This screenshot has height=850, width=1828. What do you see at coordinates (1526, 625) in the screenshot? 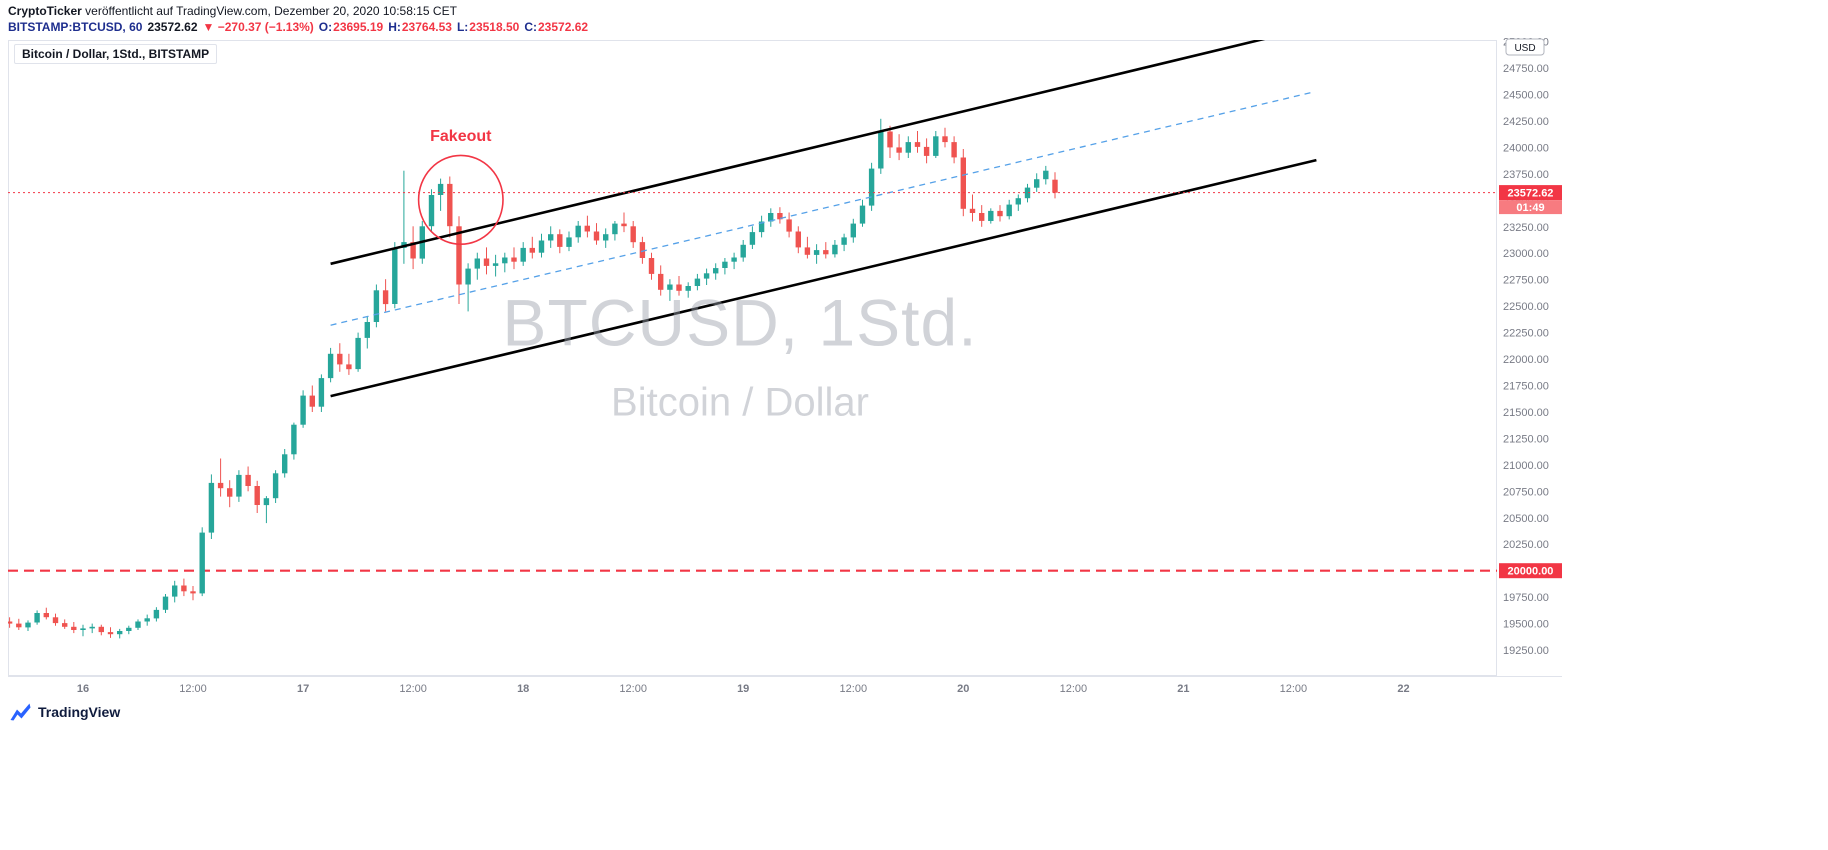
I see `svg-text: 19500.00` at bounding box center [1526, 625].